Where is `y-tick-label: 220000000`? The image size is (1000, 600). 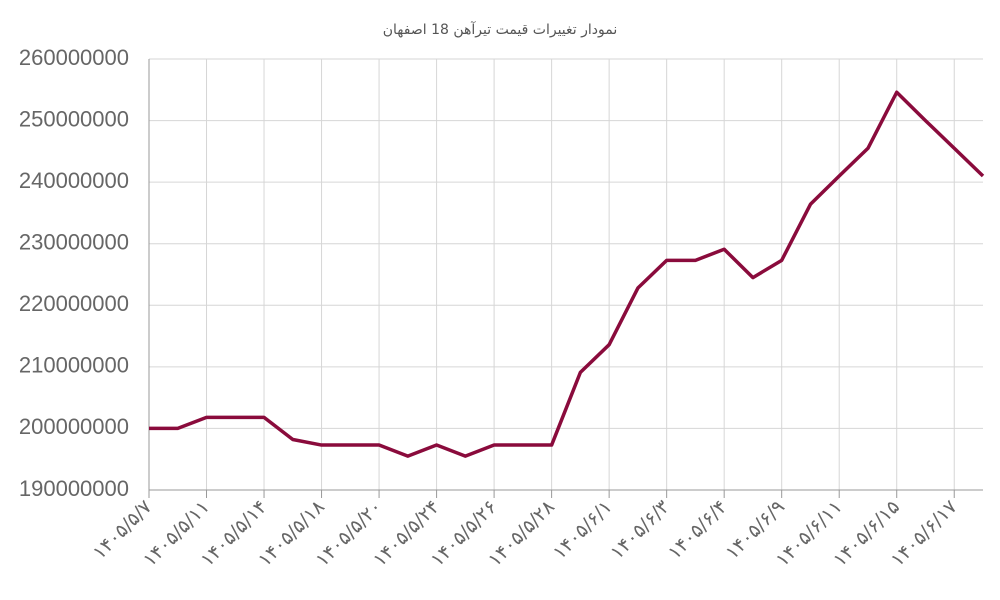 y-tick-label: 220000000 is located at coordinates (74, 303).